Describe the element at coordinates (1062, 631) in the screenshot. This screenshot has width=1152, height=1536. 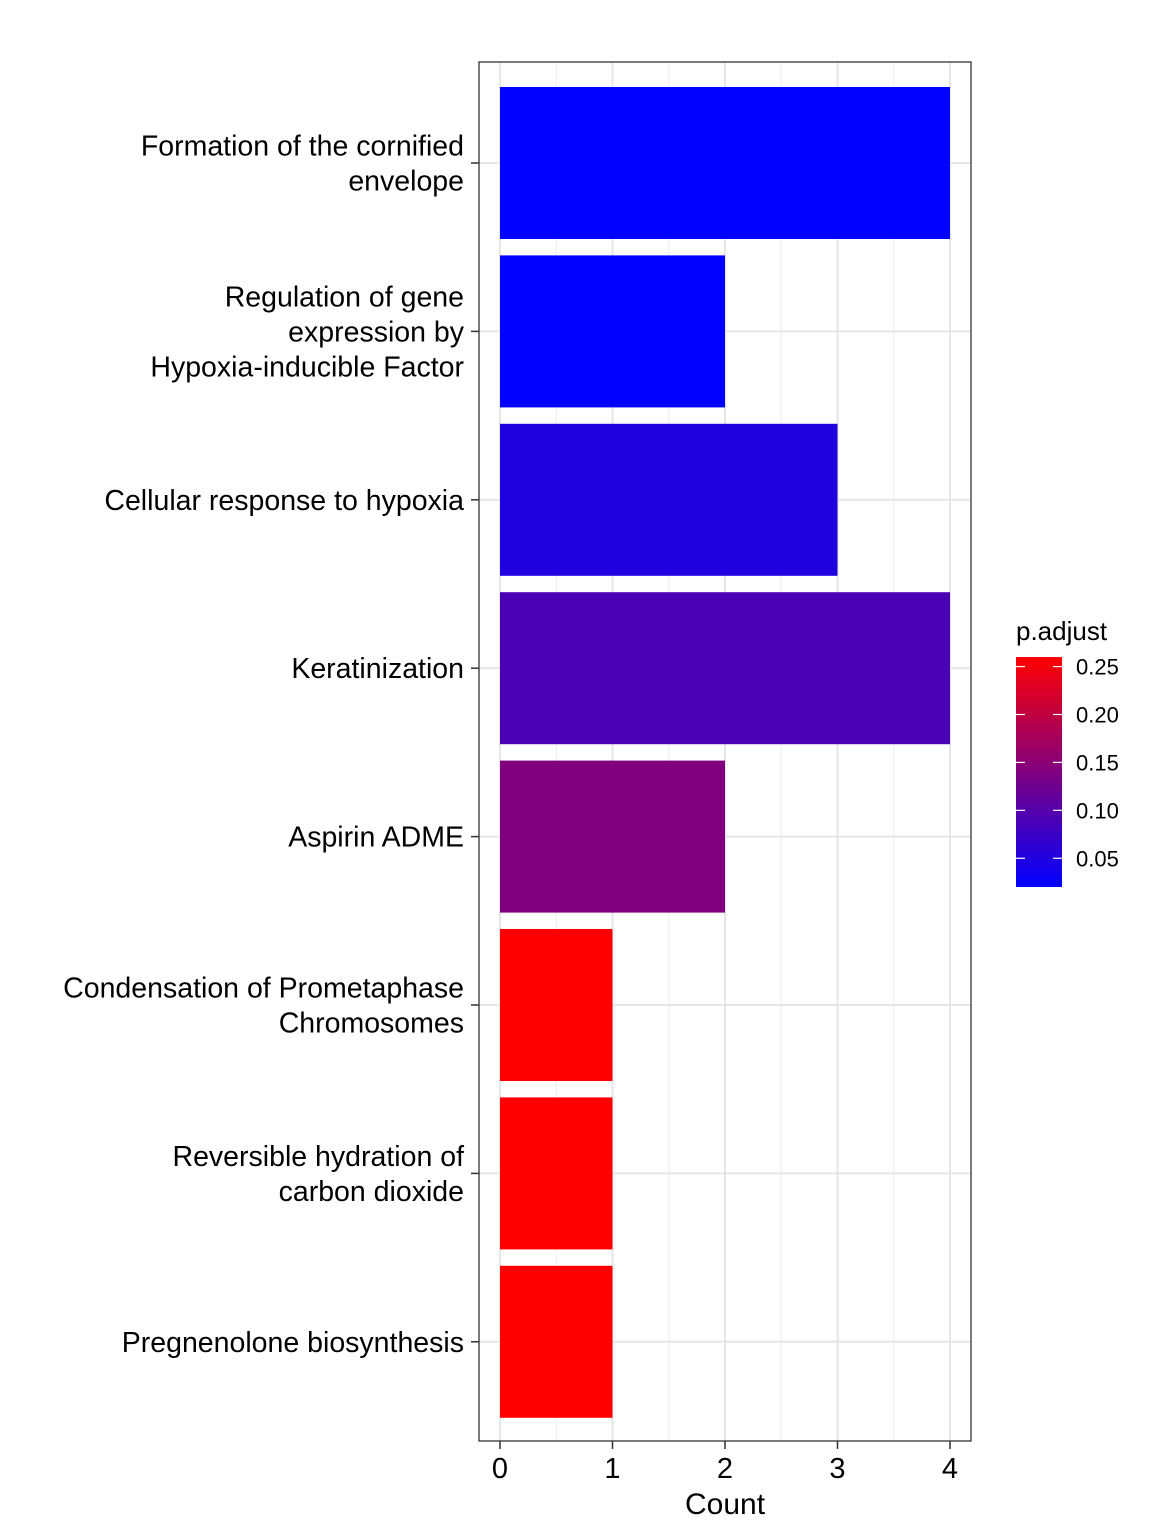
I see `legend-title: p.adjust` at that location.